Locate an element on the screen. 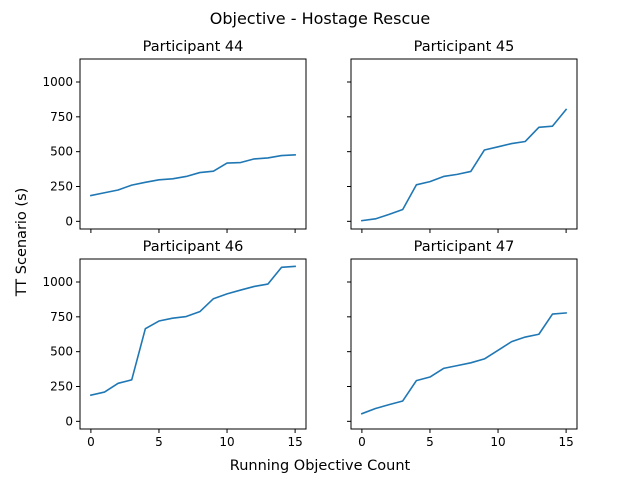  x-axis-label: Running Objective Count is located at coordinates (320, 466).